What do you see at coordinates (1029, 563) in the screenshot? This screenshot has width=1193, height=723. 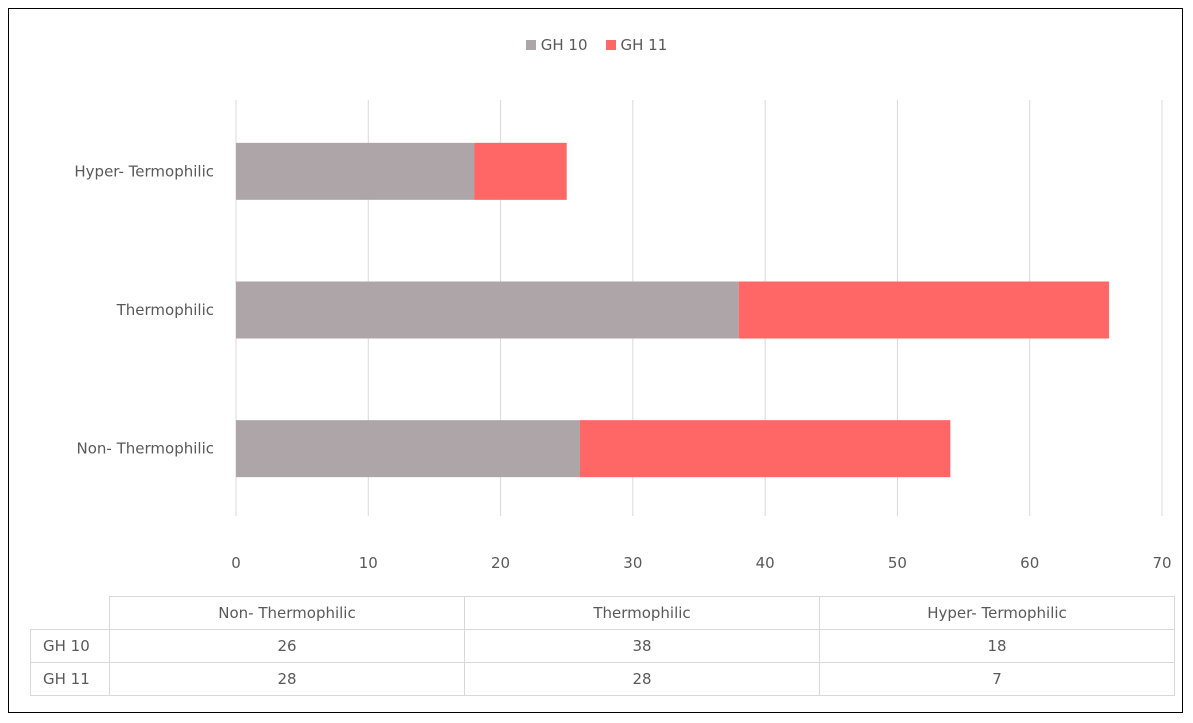 I see `x-tick-label: 60` at bounding box center [1029, 563].